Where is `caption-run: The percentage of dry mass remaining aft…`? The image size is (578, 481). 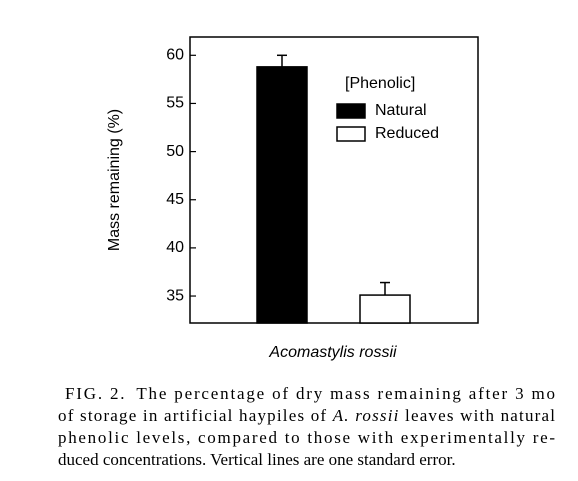
caption-run: The percentage of dry mass remaining aft… is located at coordinates (345, 393).